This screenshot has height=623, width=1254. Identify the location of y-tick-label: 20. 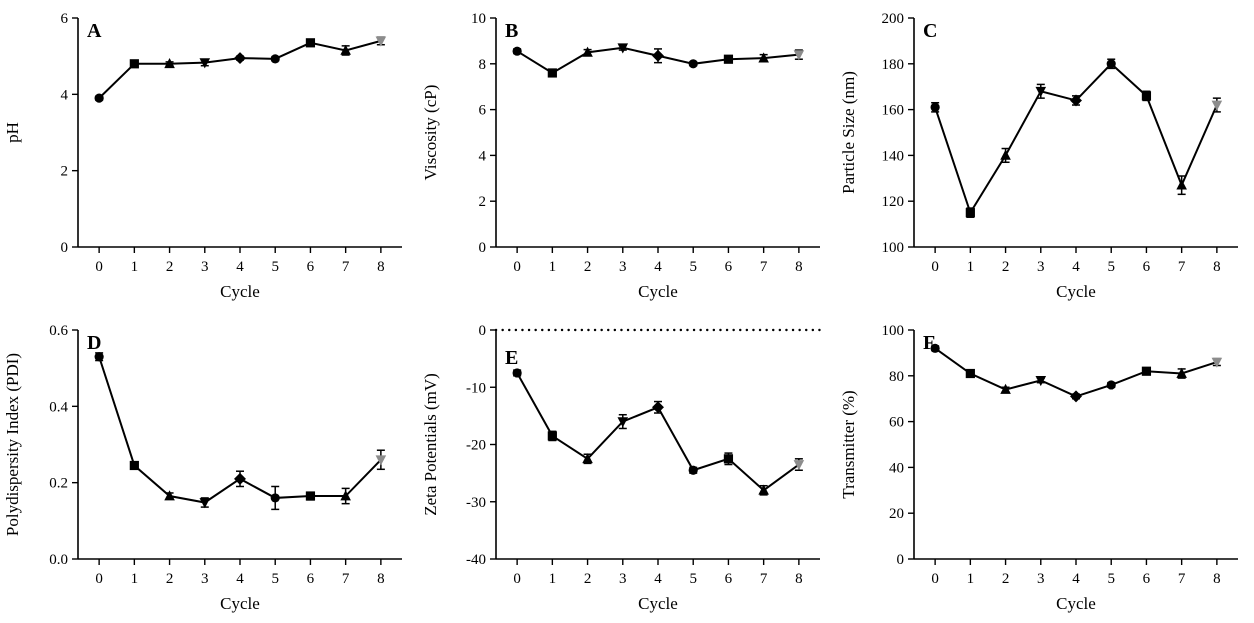
(896, 514).